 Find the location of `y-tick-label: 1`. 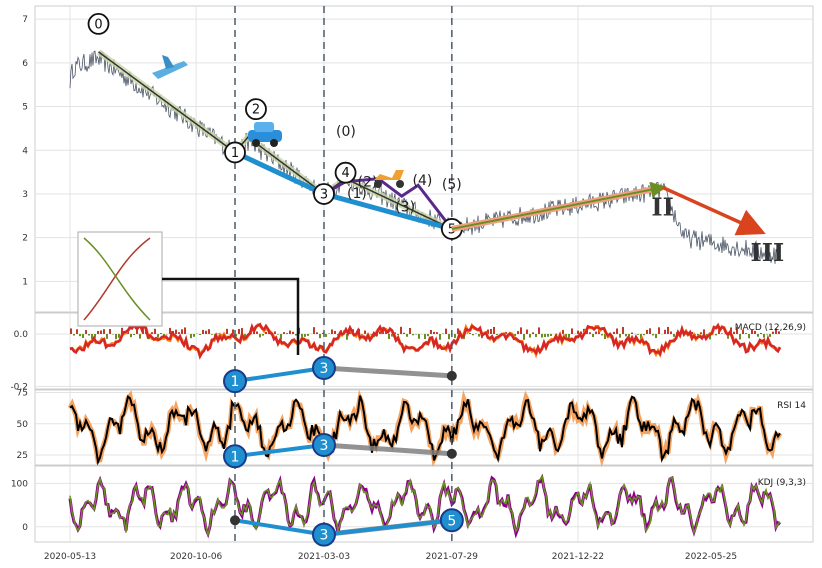

y-tick-label: 1 is located at coordinates (25, 282).